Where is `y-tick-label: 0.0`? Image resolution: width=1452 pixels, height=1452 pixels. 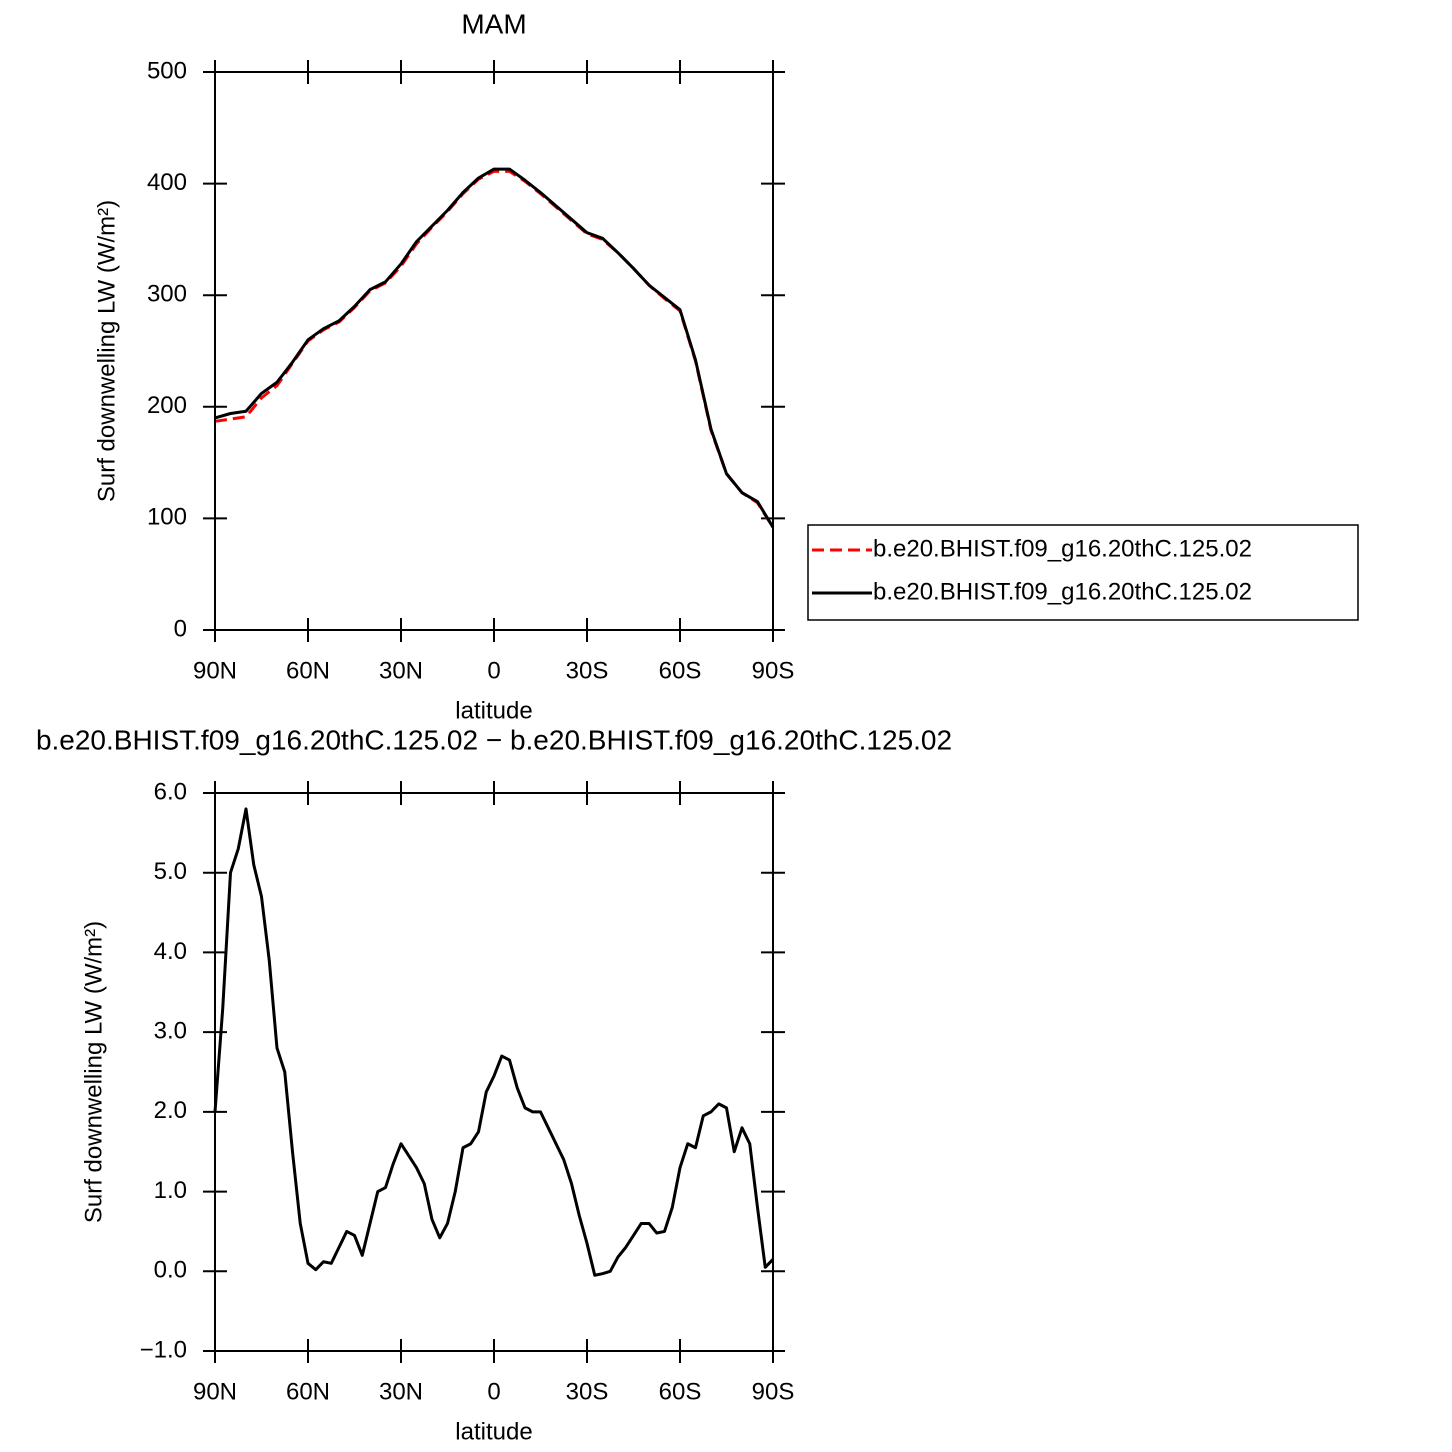 y-tick-label: 0.0 is located at coordinates (170, 1270).